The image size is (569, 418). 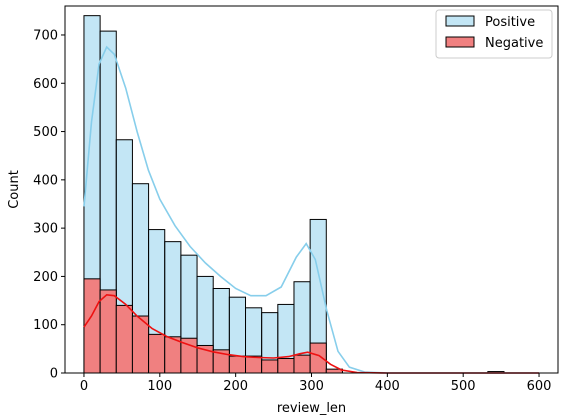 I want to click on y-tick-label: 300, so click(x=45, y=229).